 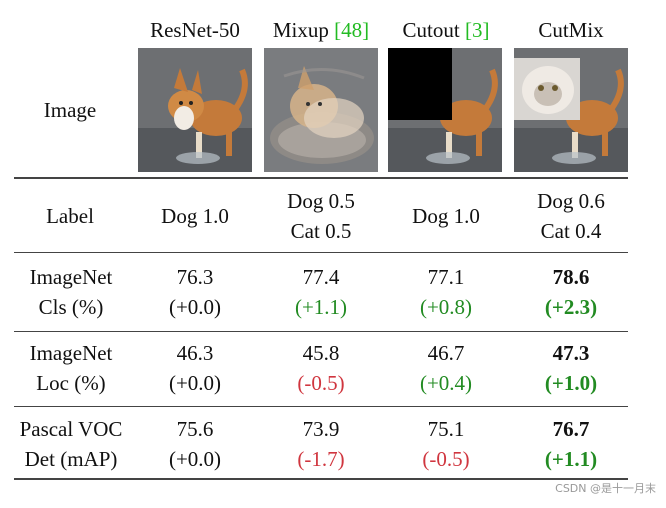 What do you see at coordinates (431, 30) in the screenshot?
I see `header-cutout-name: Cutout` at bounding box center [431, 30].